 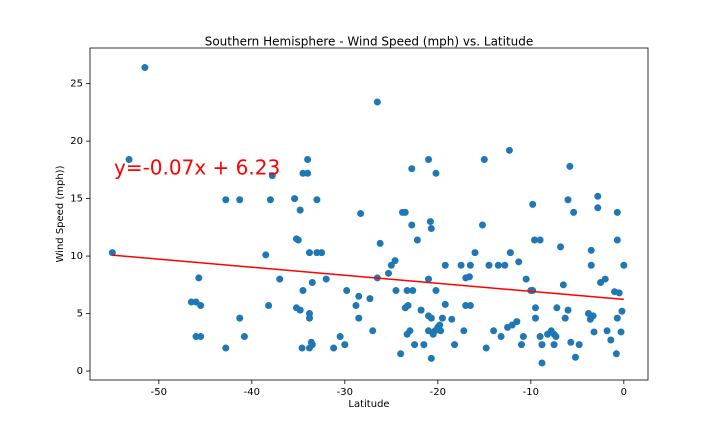 I want to click on y-tick-label: 25, so click(x=76, y=84).